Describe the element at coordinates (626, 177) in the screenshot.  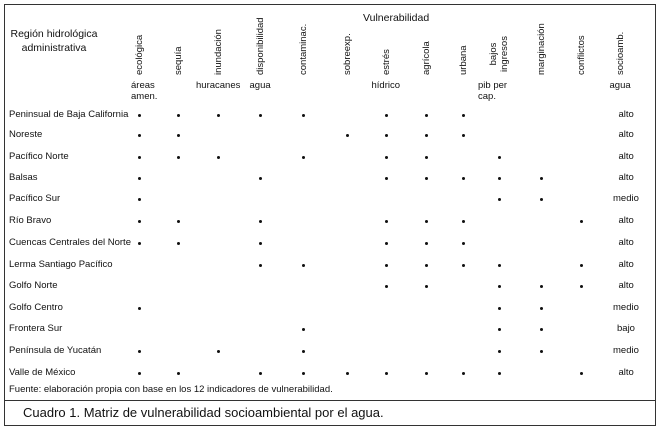
I see `row-level-3: alto` at that location.